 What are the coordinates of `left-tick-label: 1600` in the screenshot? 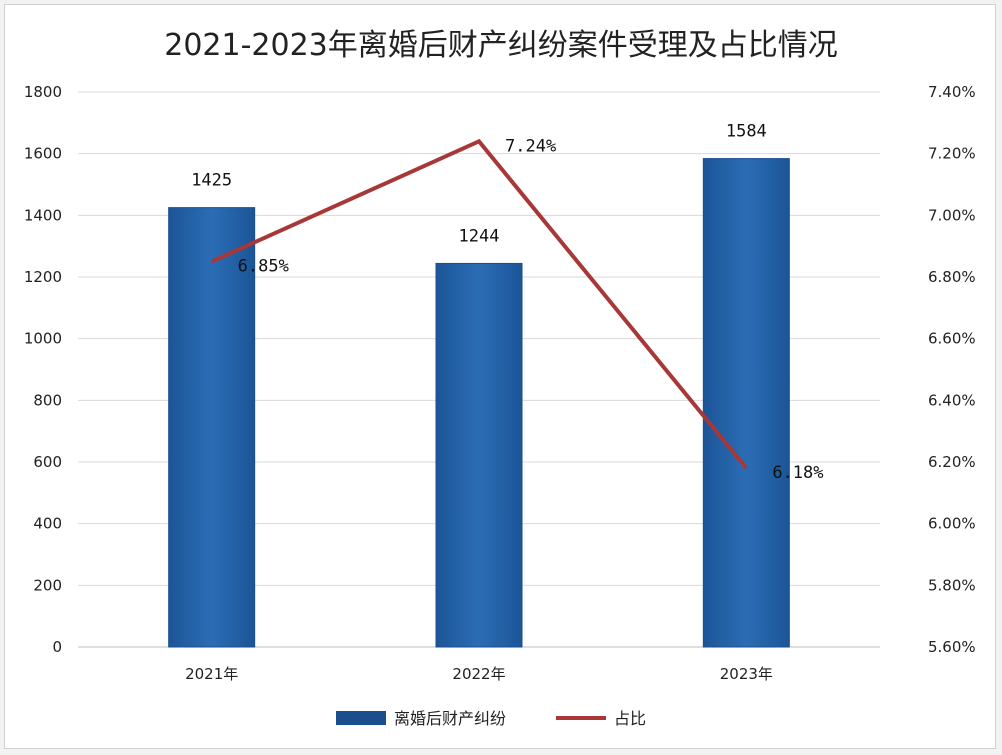 It's located at (43, 154).